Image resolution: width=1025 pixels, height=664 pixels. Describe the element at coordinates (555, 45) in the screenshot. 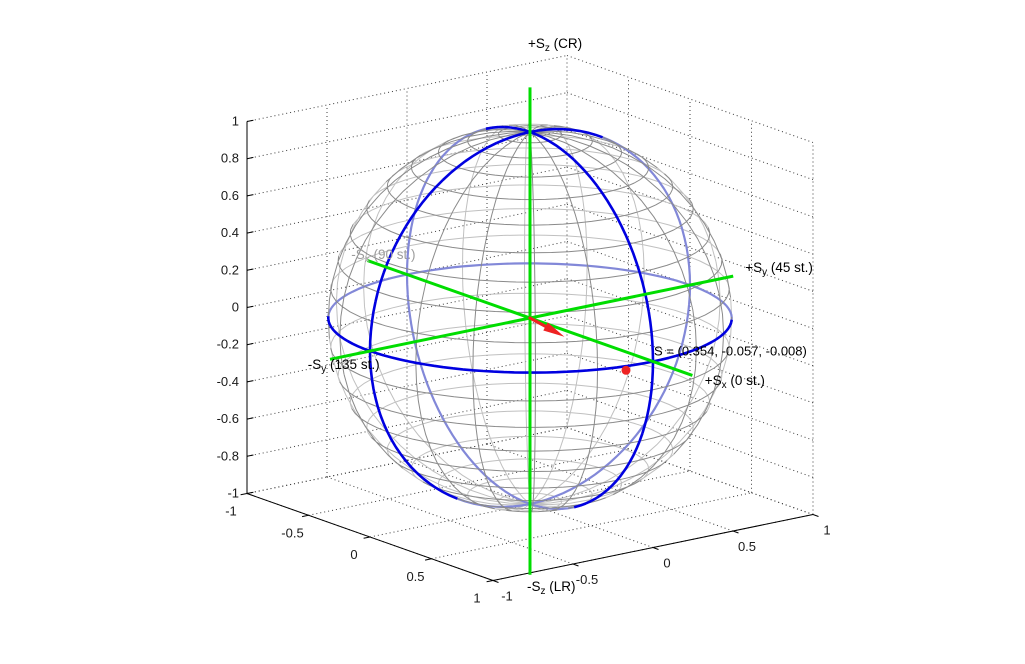

I see `axis-label-plus-sz: +Sz (CR)` at that location.